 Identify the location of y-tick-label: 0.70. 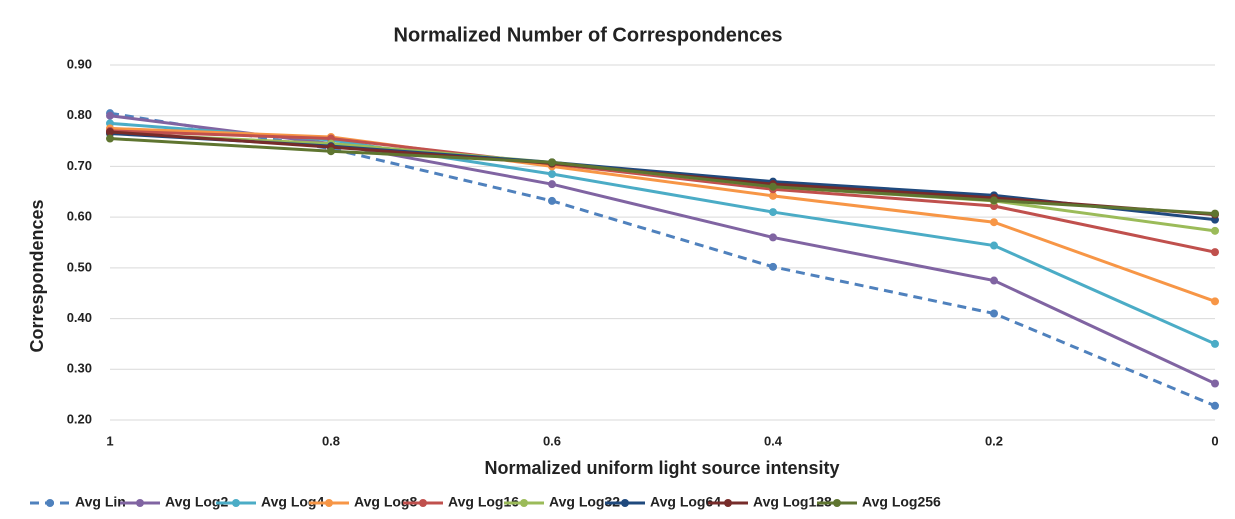
(79, 165).